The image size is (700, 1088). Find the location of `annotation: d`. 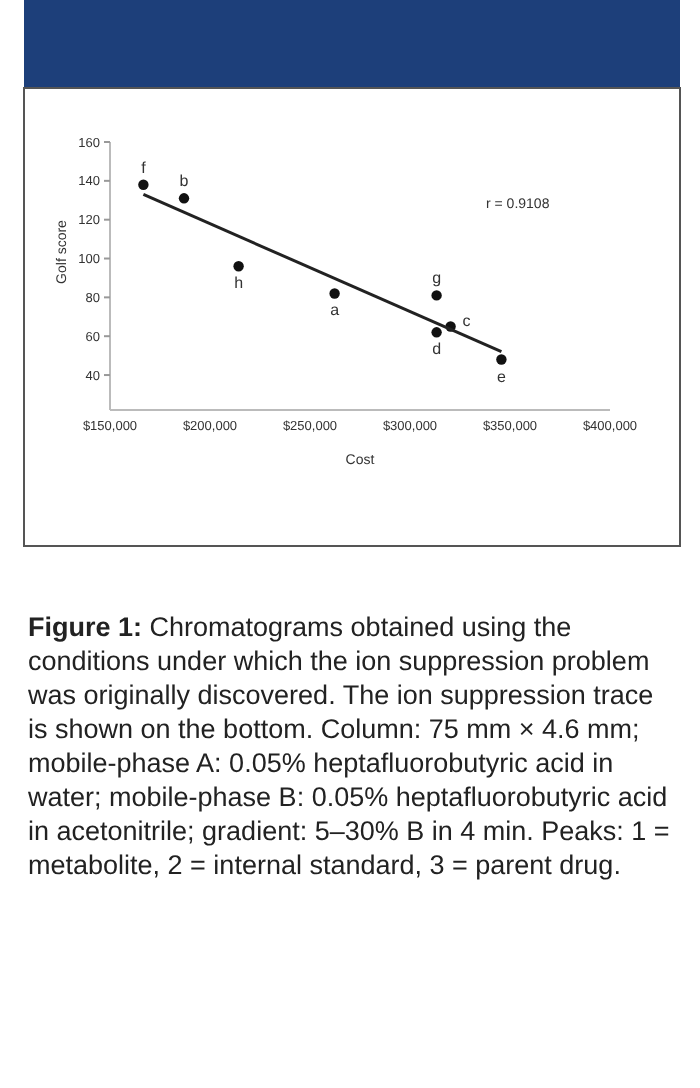

annotation: d is located at coordinates (437, 349).